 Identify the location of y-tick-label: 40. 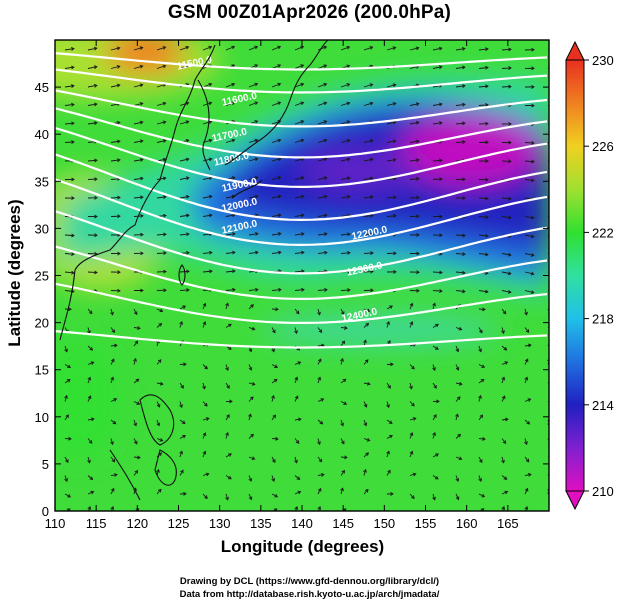
(42, 134).